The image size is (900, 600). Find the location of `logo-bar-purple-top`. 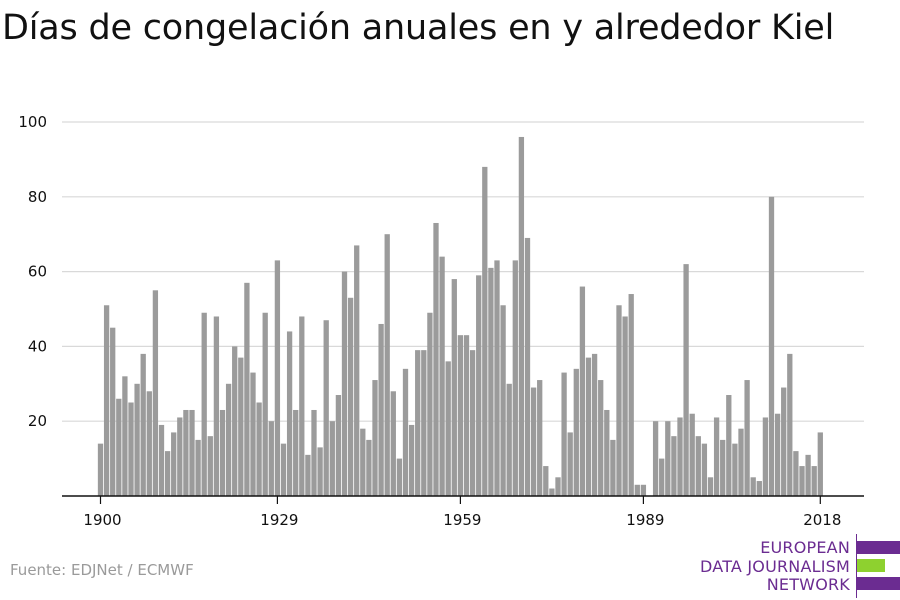

logo-bar-purple-top is located at coordinates (878, 547).